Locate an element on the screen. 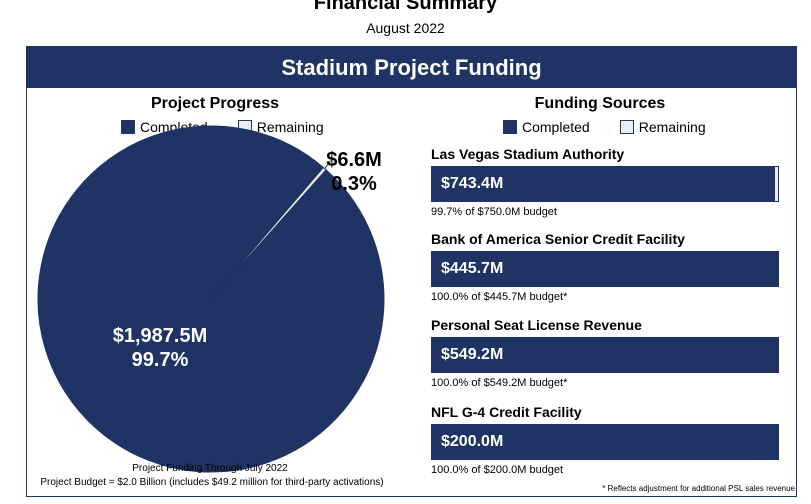 This screenshot has width=811, height=504. pie-legend: Completed Remaining is located at coordinates (222, 127).